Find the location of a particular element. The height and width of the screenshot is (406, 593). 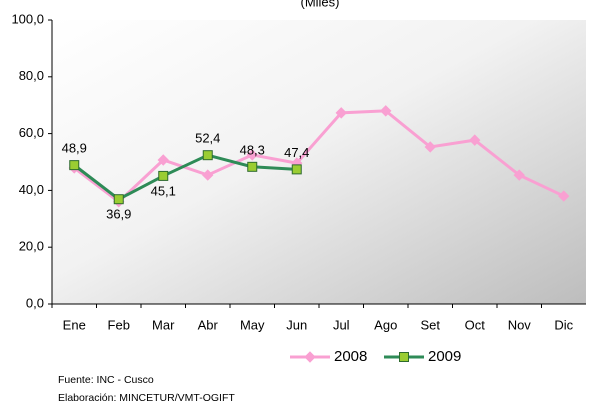

credit-note: Elaboración: MINCETUR/VMT-OGIFT is located at coordinates (146, 398).